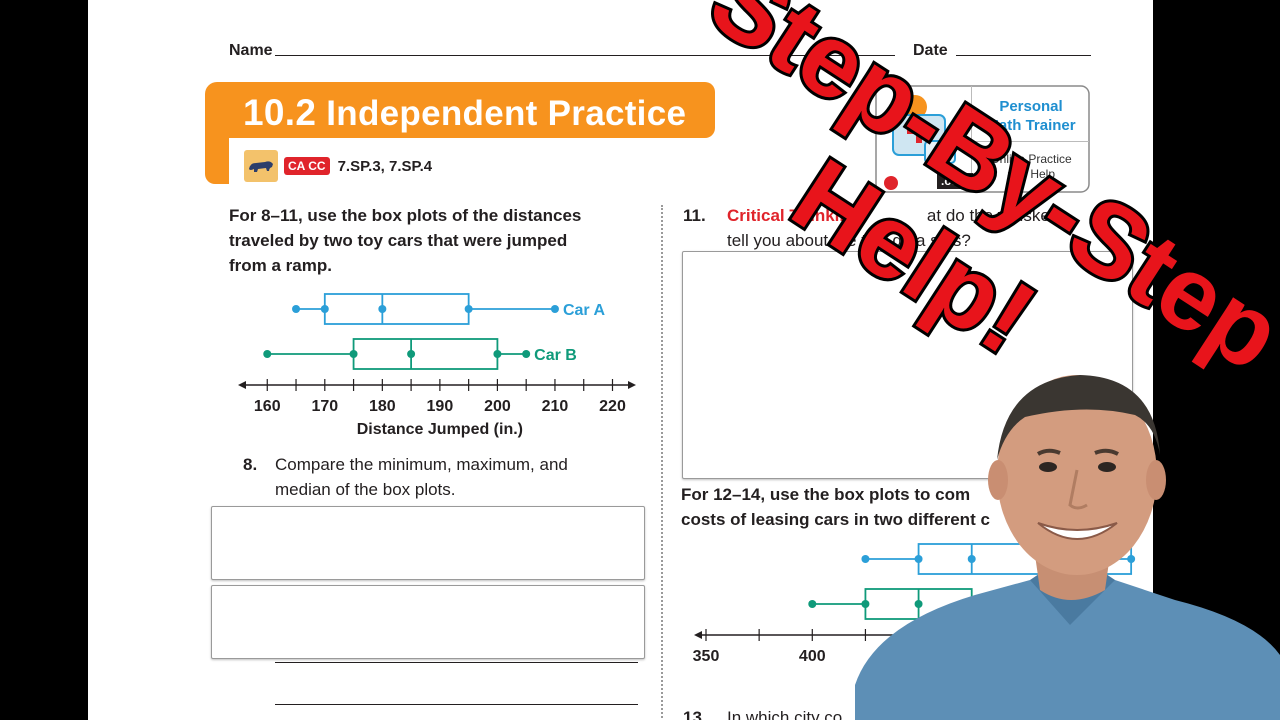  Describe the element at coordinates (695, 714) in the screenshot. I see `q13-number: 13.` at that location.